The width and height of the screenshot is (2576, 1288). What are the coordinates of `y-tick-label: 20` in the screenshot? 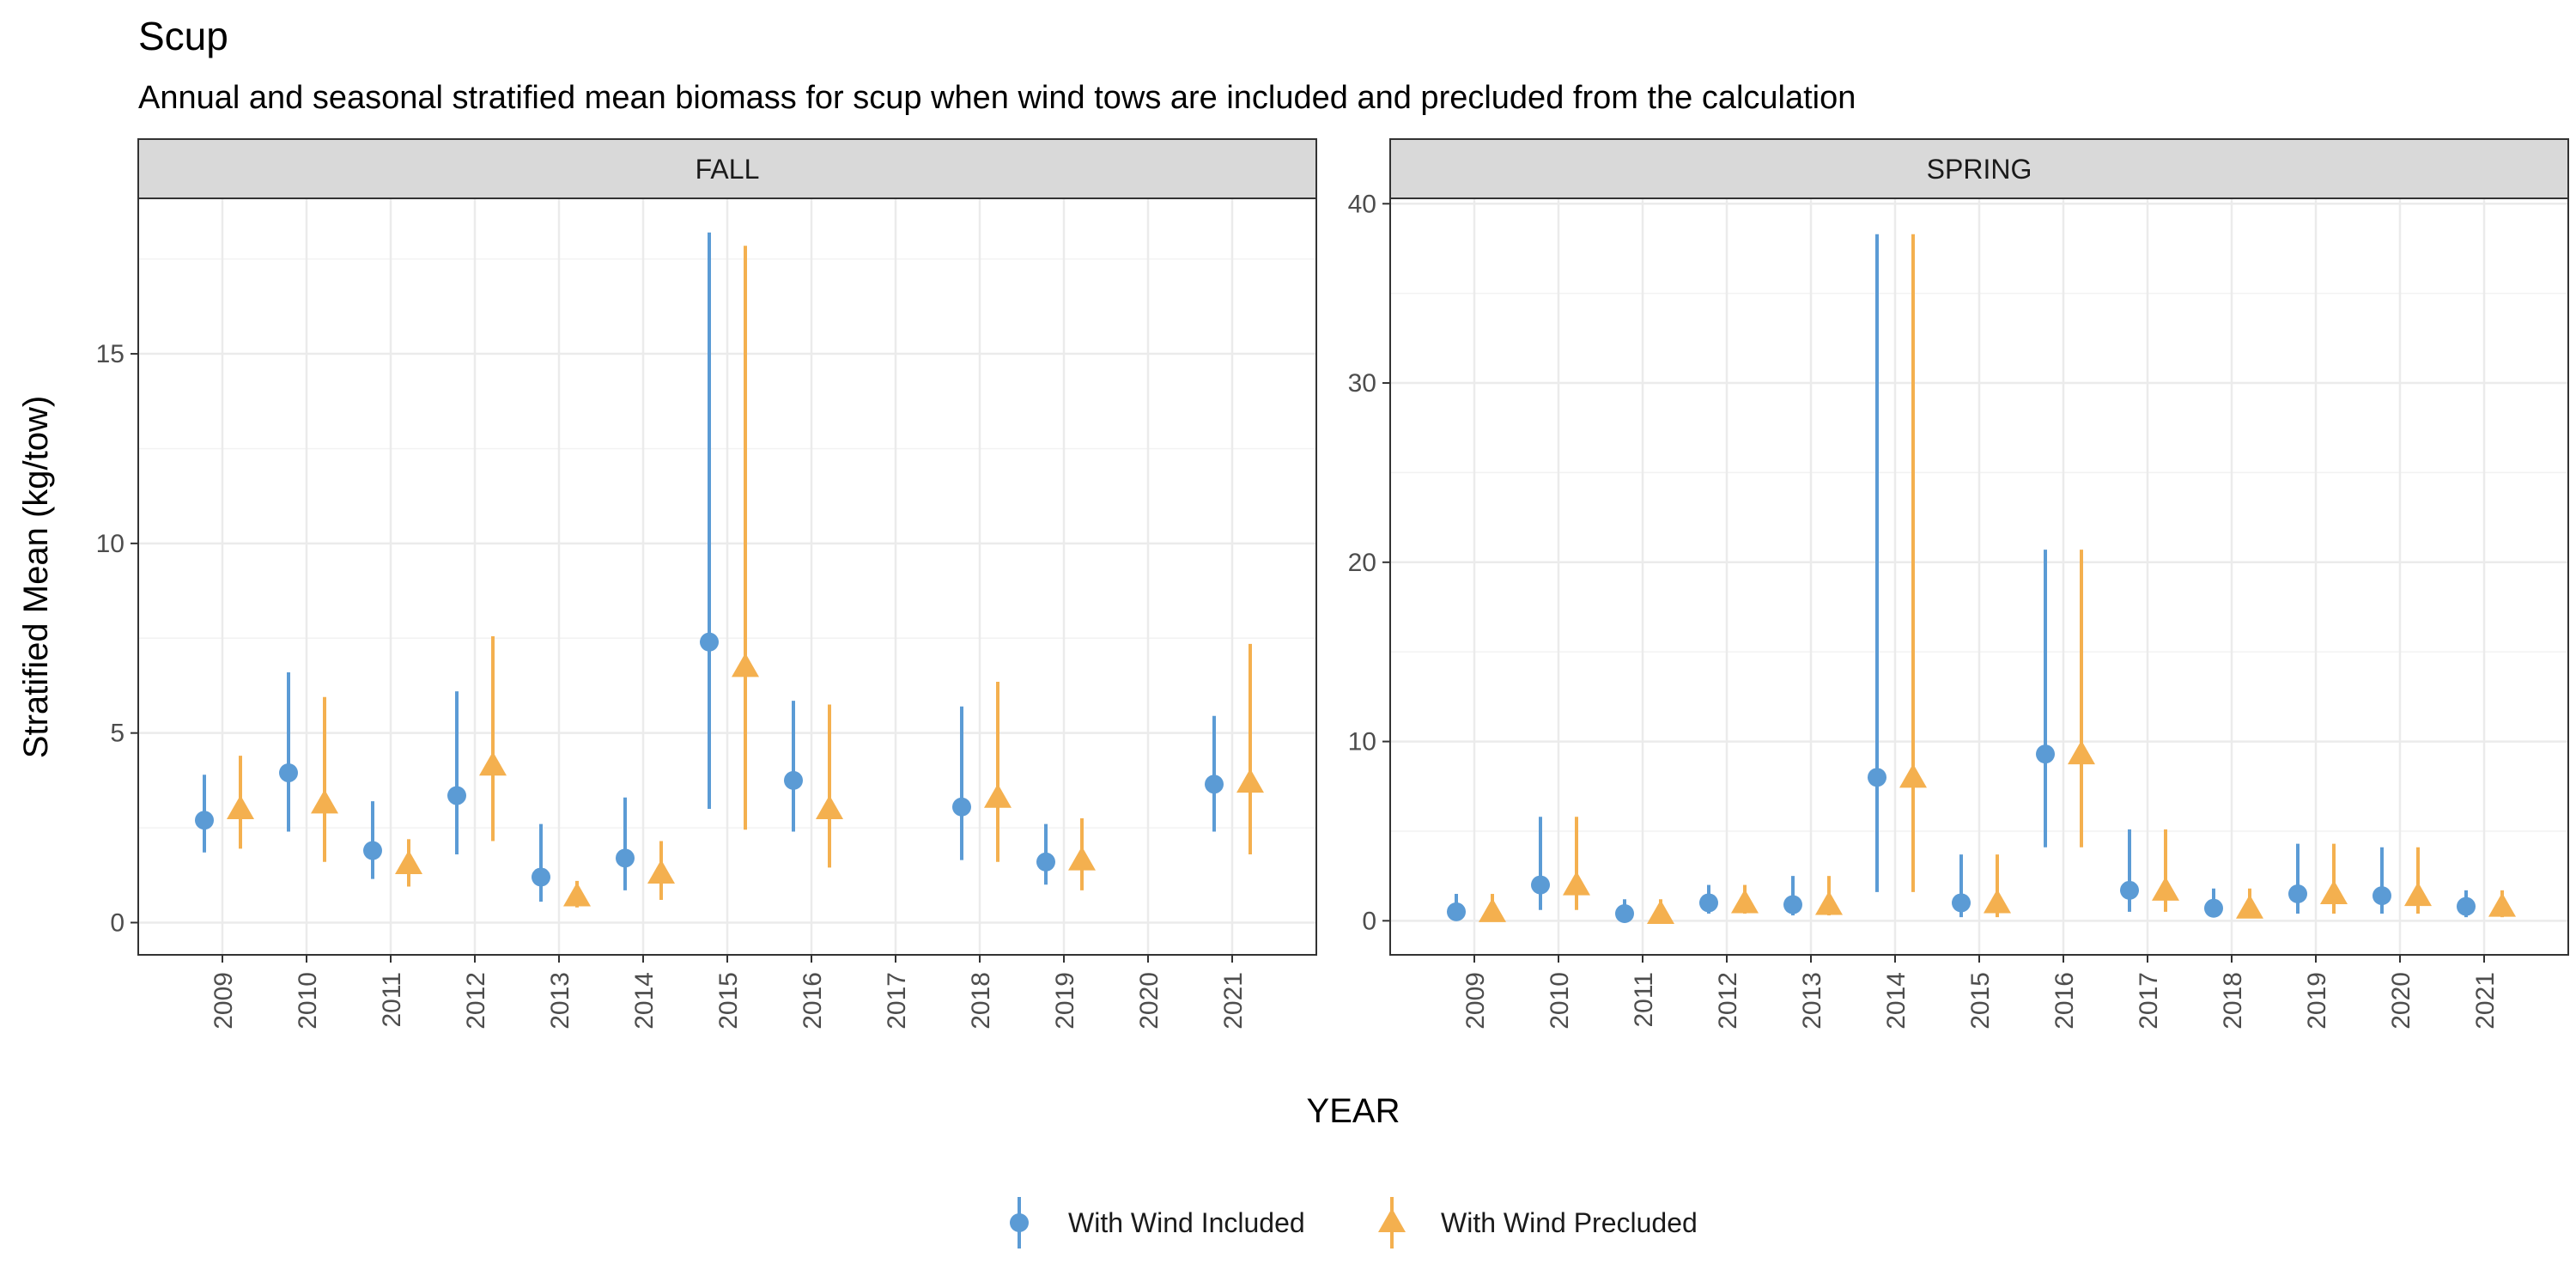 It's located at (1362, 563).